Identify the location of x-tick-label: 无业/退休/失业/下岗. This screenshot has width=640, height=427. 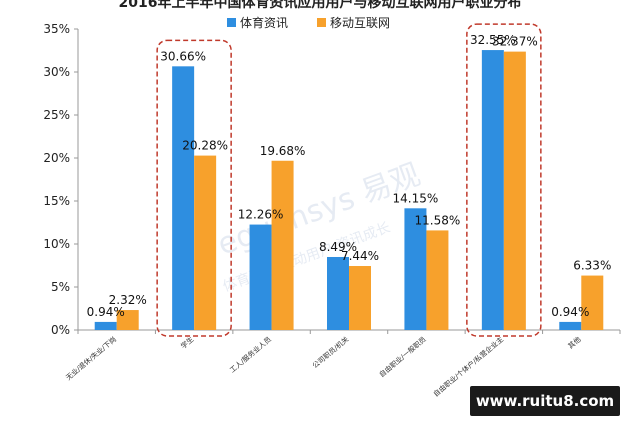
(91, 358).